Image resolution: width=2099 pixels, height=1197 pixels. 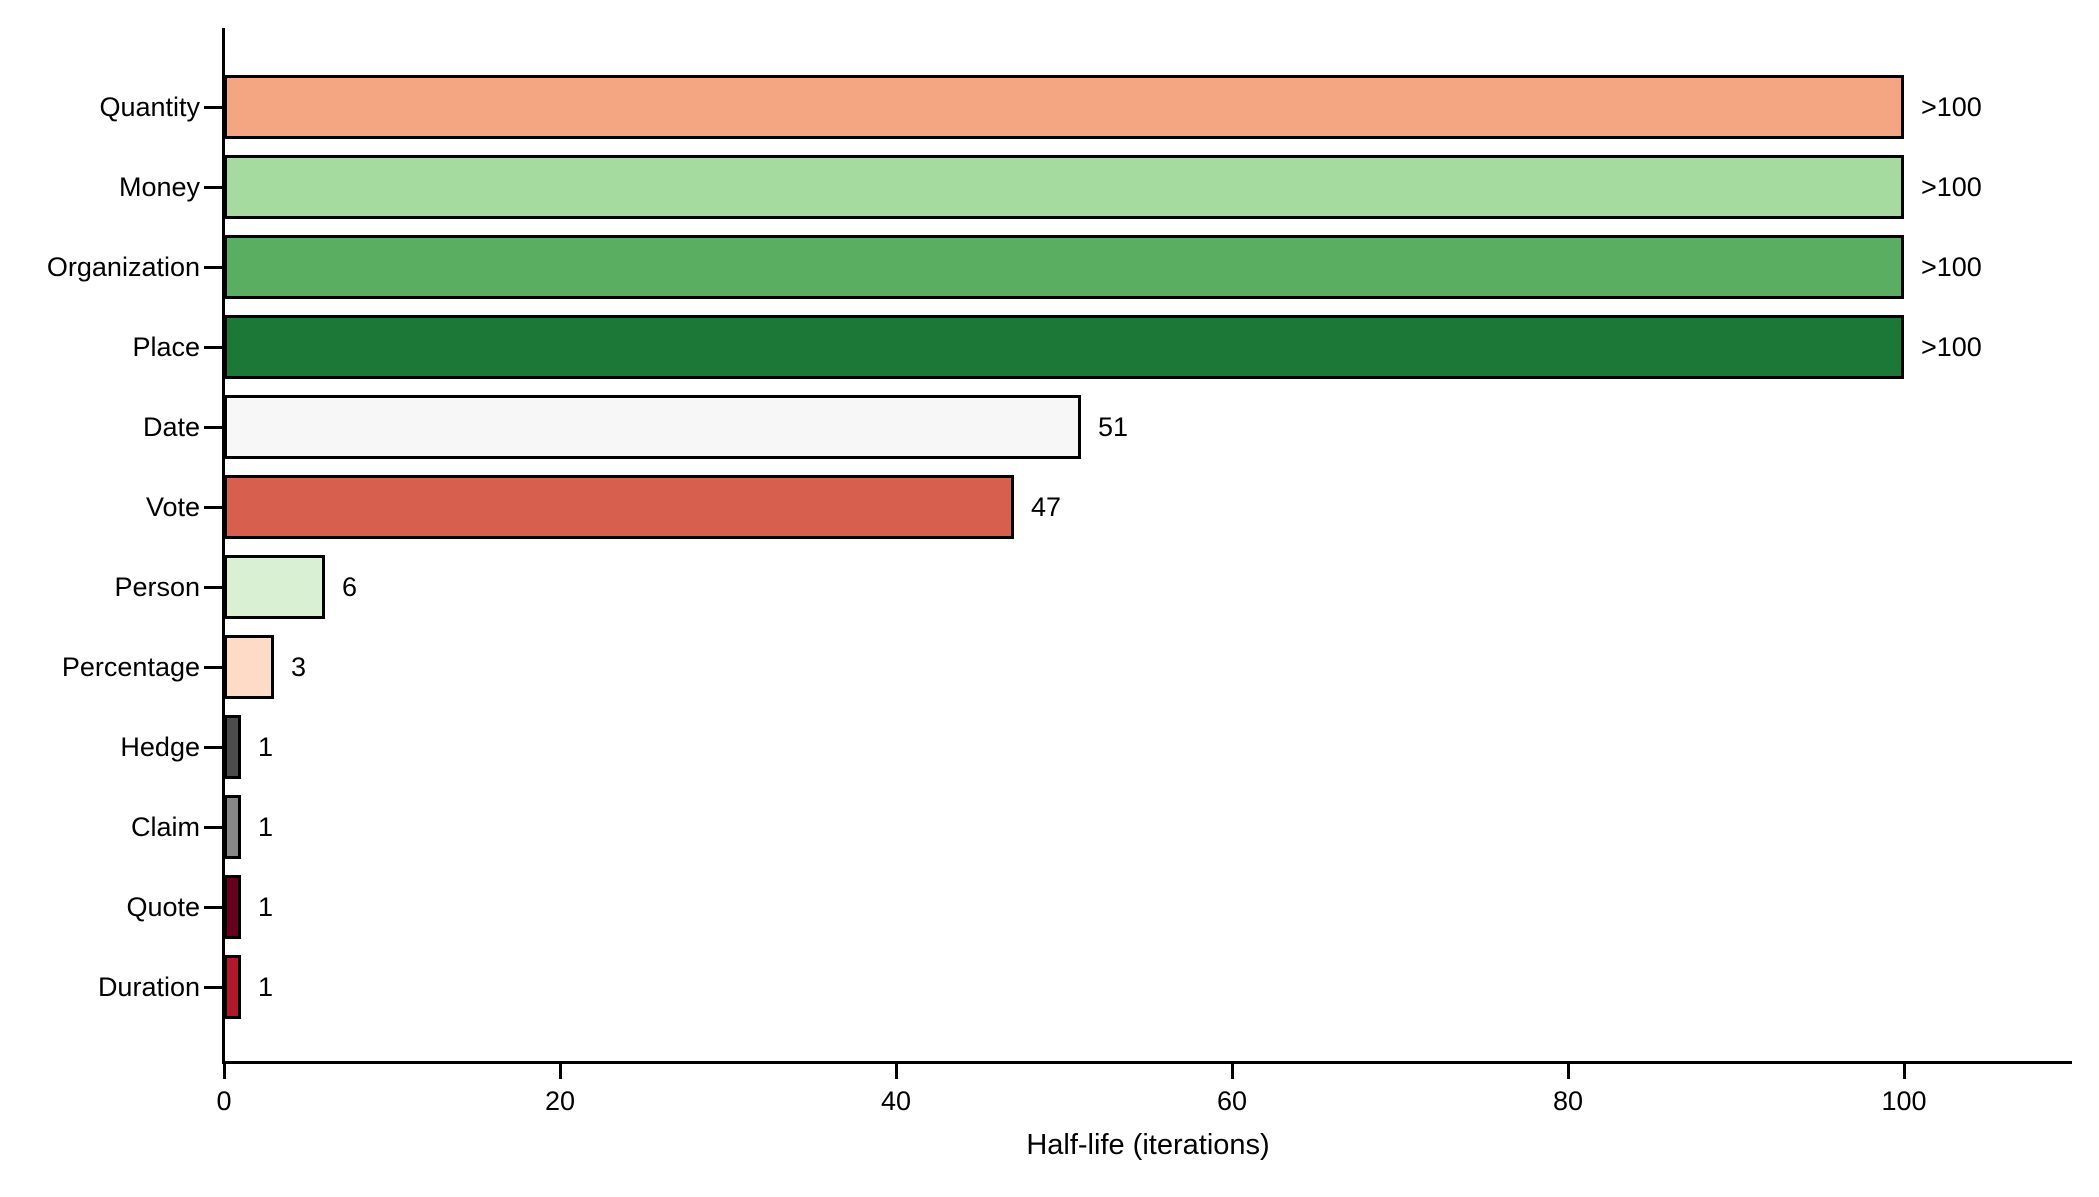 What do you see at coordinates (213, 187) in the screenshot?
I see `y-tick-money` at bounding box center [213, 187].